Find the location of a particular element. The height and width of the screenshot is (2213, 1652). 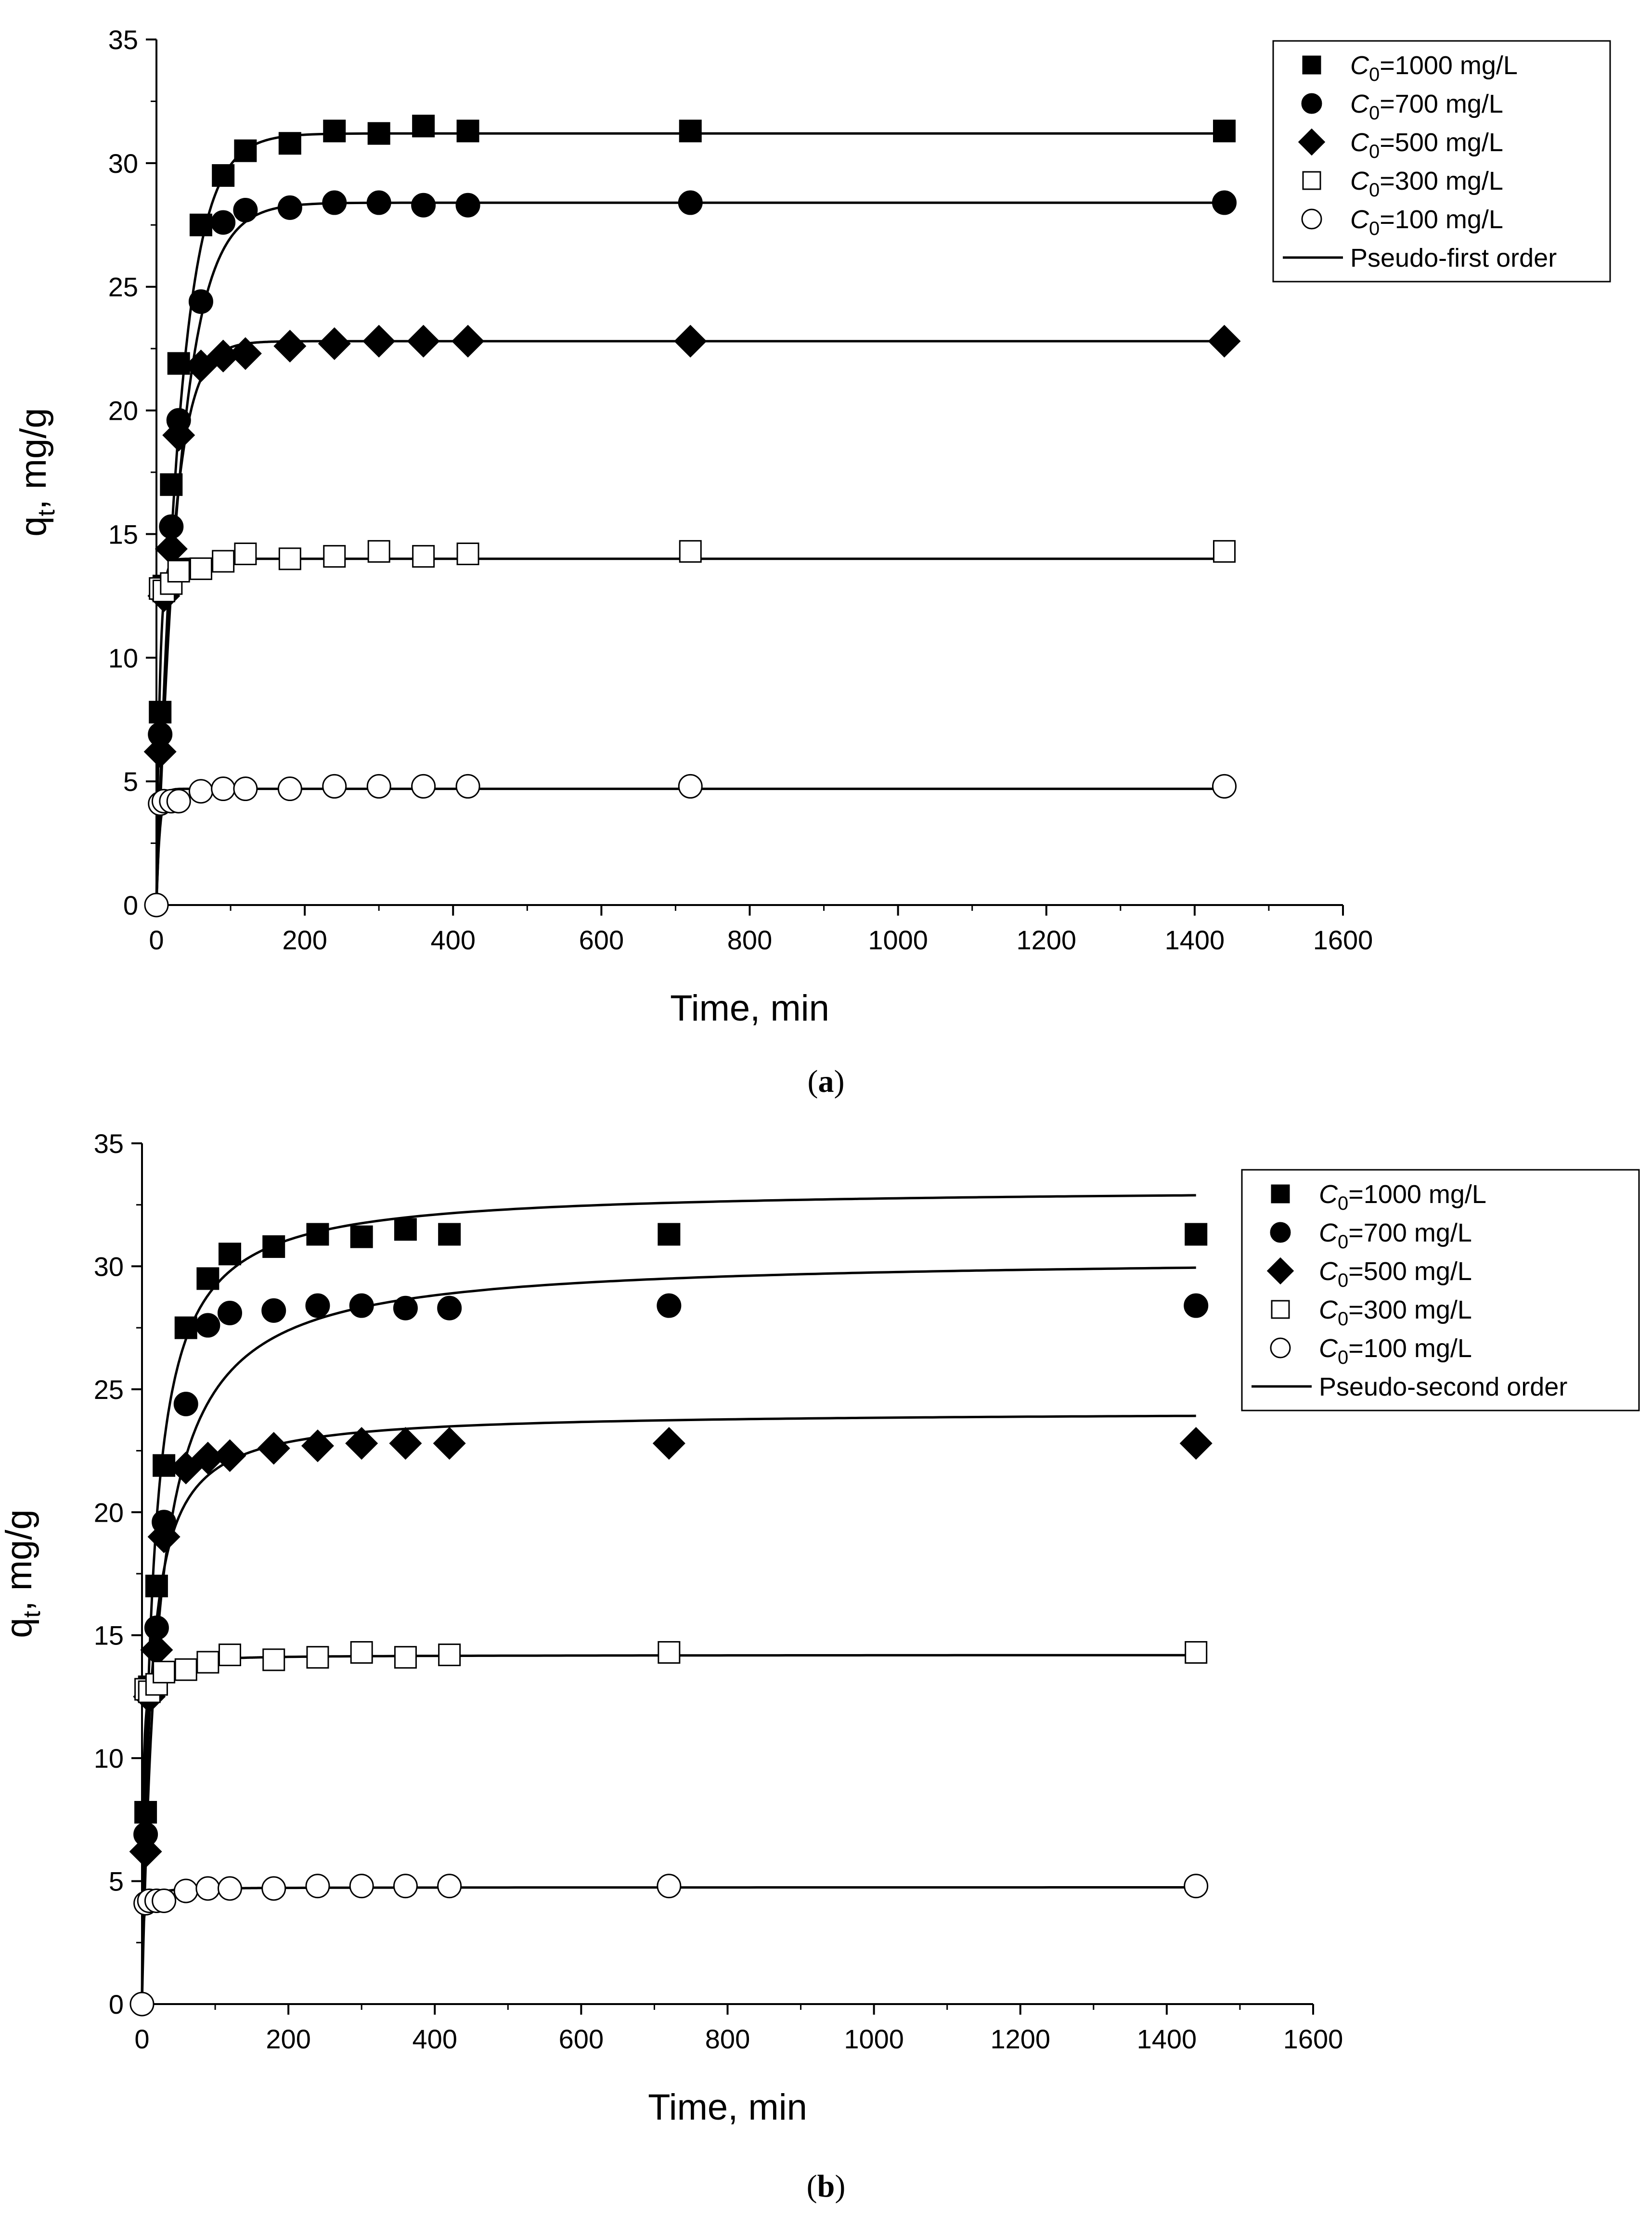

x-tick-label: 1200 is located at coordinates (1046, 940).